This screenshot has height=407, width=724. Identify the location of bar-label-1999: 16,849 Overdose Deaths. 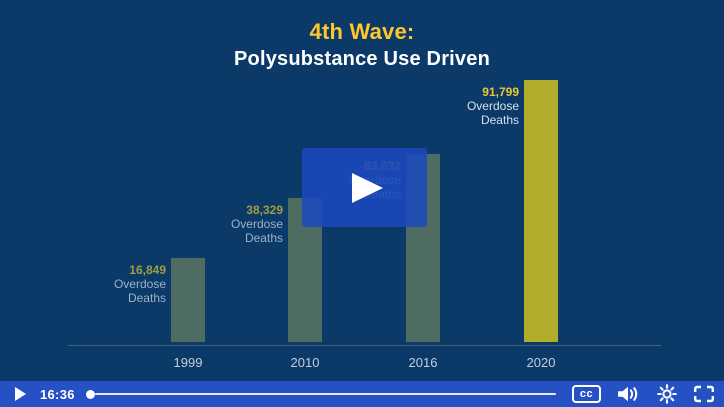
(140, 284).